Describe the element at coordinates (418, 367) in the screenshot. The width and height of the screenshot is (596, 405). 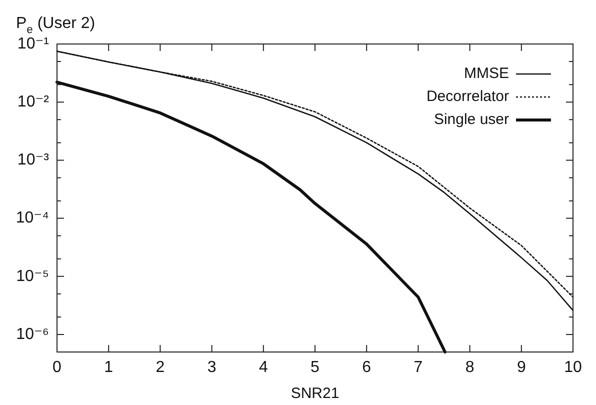
I see `x-tick-label: 7` at that location.